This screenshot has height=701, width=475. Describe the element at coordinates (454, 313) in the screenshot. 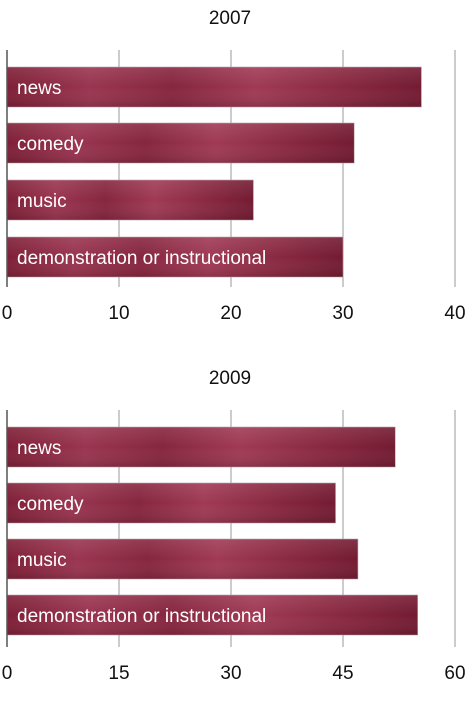

I see `tick-label: 40` at that location.